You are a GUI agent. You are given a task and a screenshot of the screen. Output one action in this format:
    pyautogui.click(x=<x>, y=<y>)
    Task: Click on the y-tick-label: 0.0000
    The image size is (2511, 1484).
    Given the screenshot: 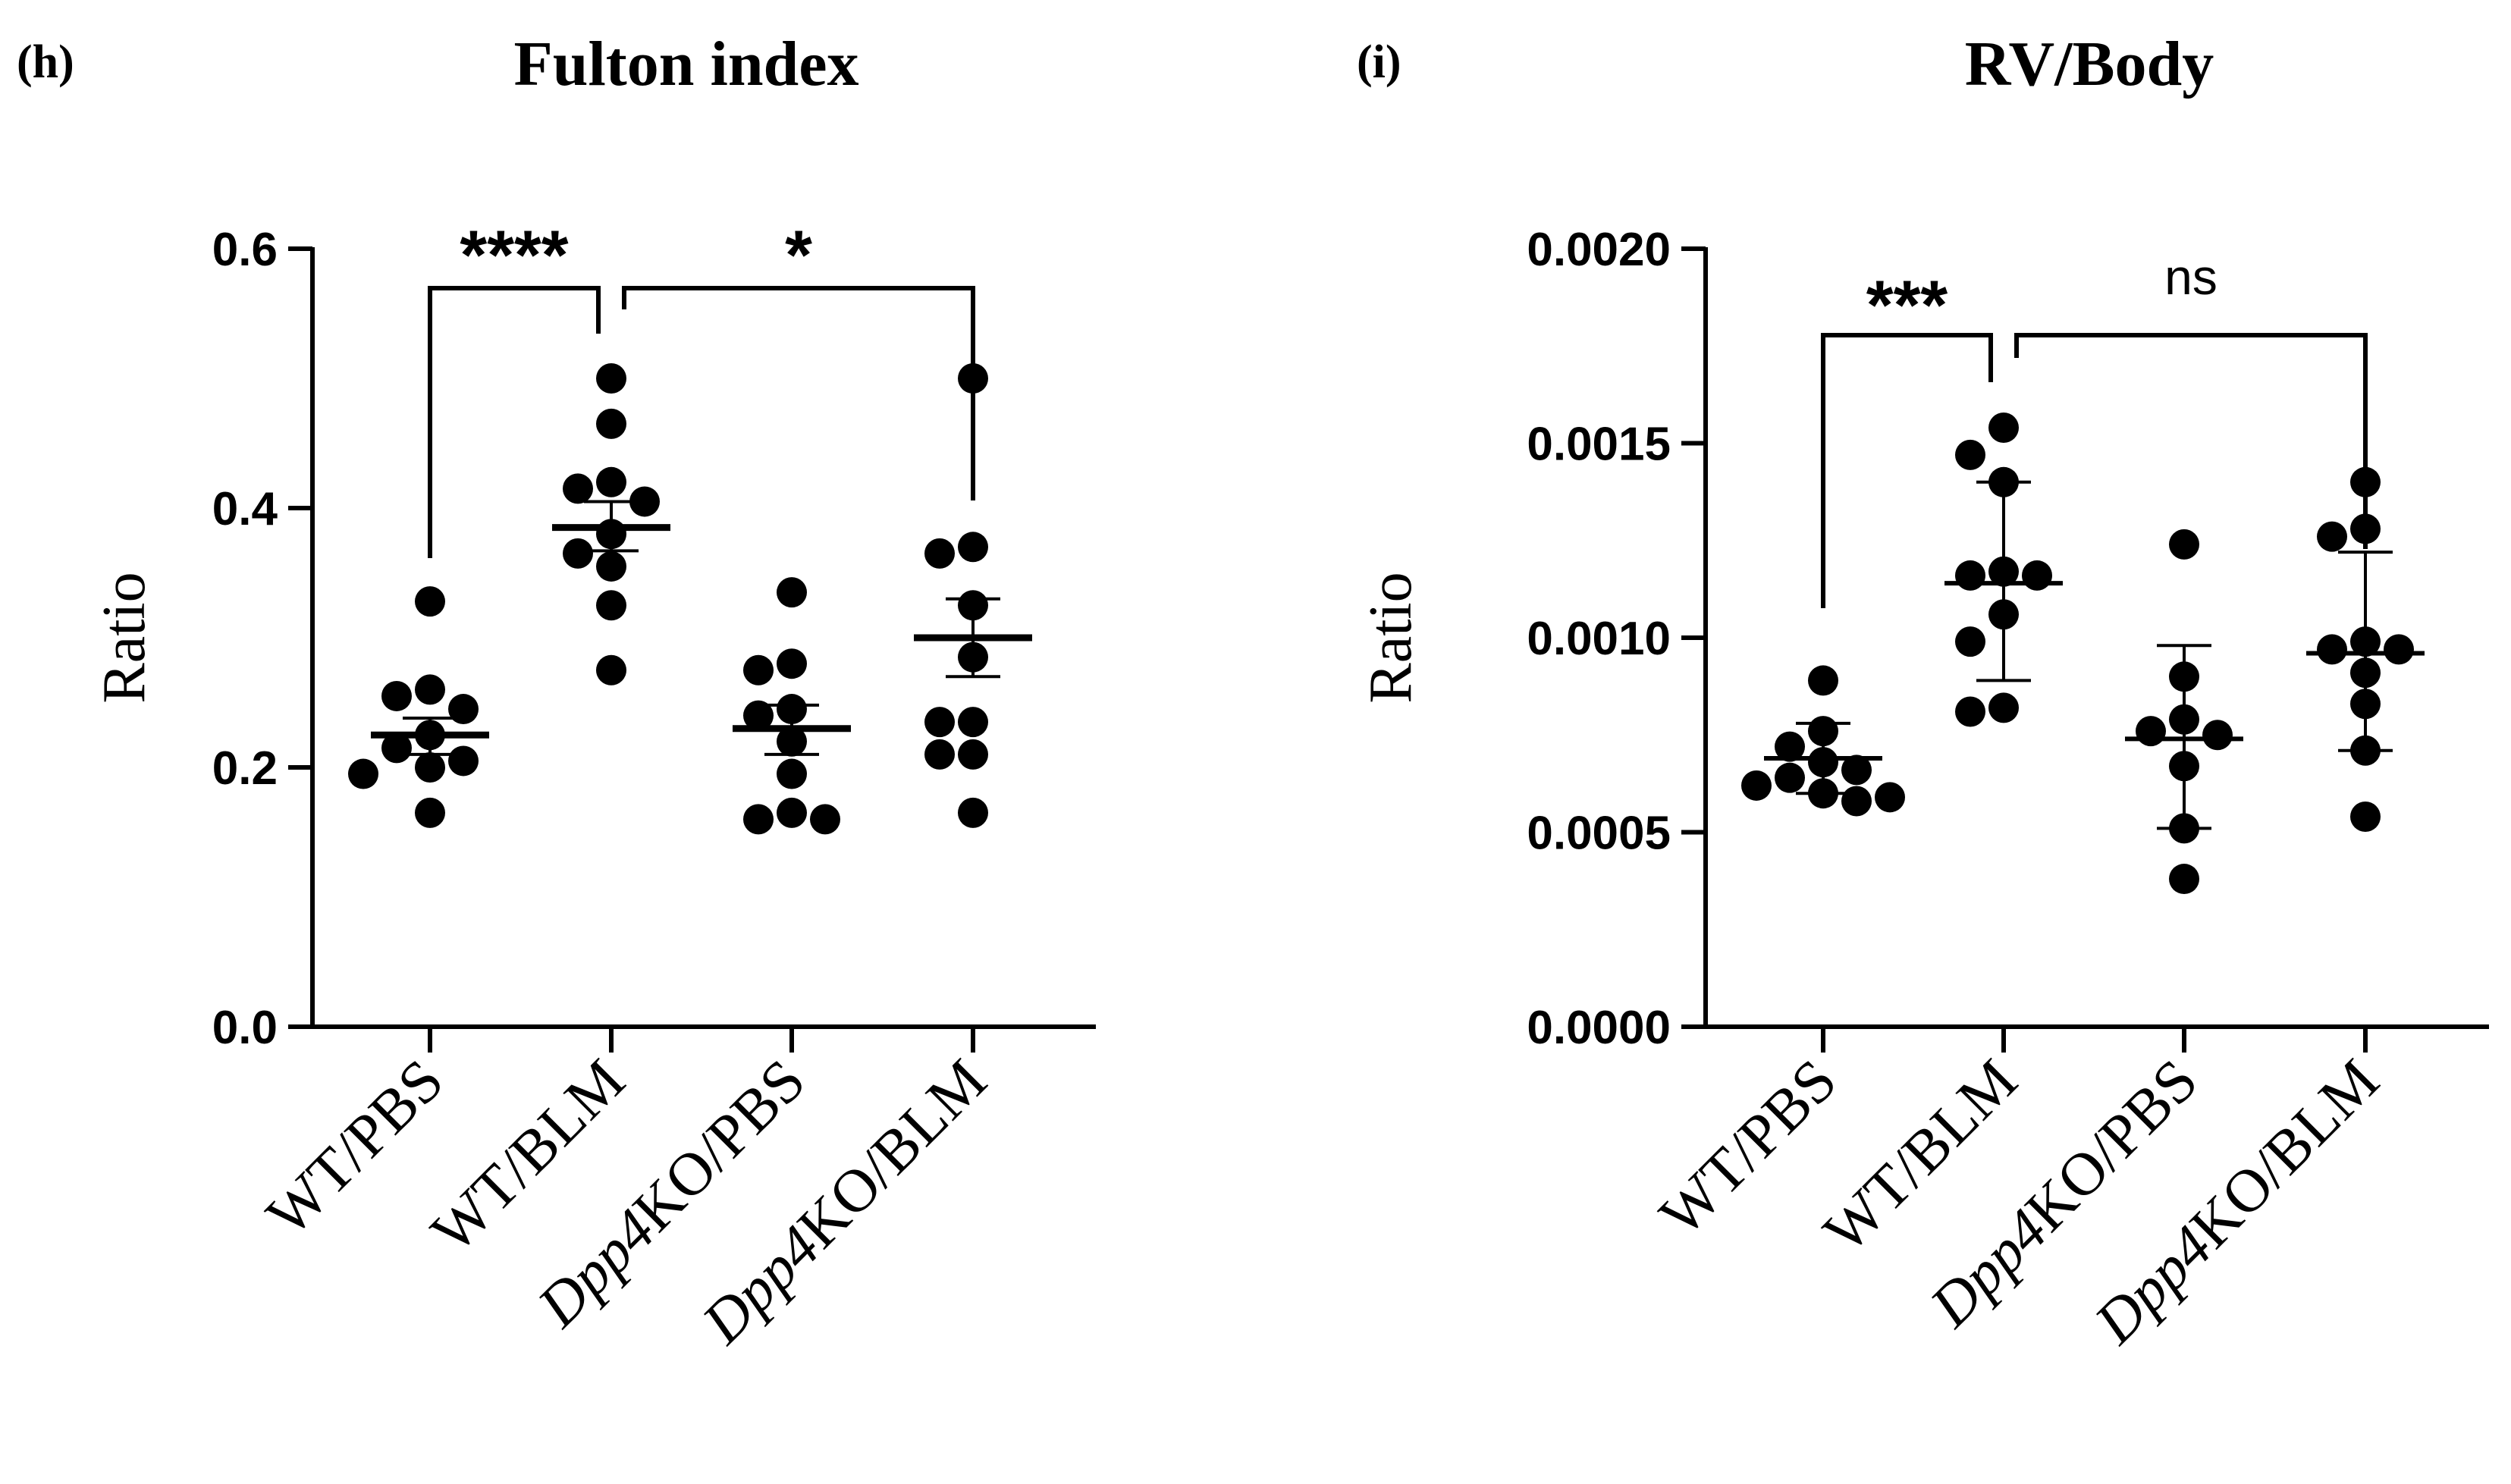 What is the action you would take?
    pyautogui.click(x=1599, y=1028)
    